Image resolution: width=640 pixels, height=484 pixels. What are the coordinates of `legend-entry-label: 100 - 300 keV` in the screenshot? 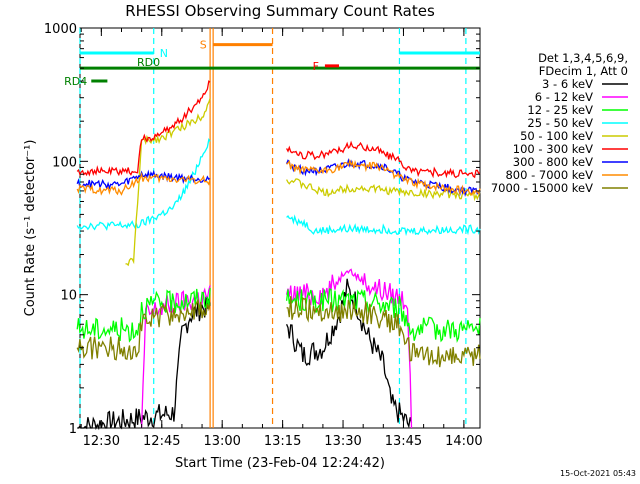 It's located at (553, 149).